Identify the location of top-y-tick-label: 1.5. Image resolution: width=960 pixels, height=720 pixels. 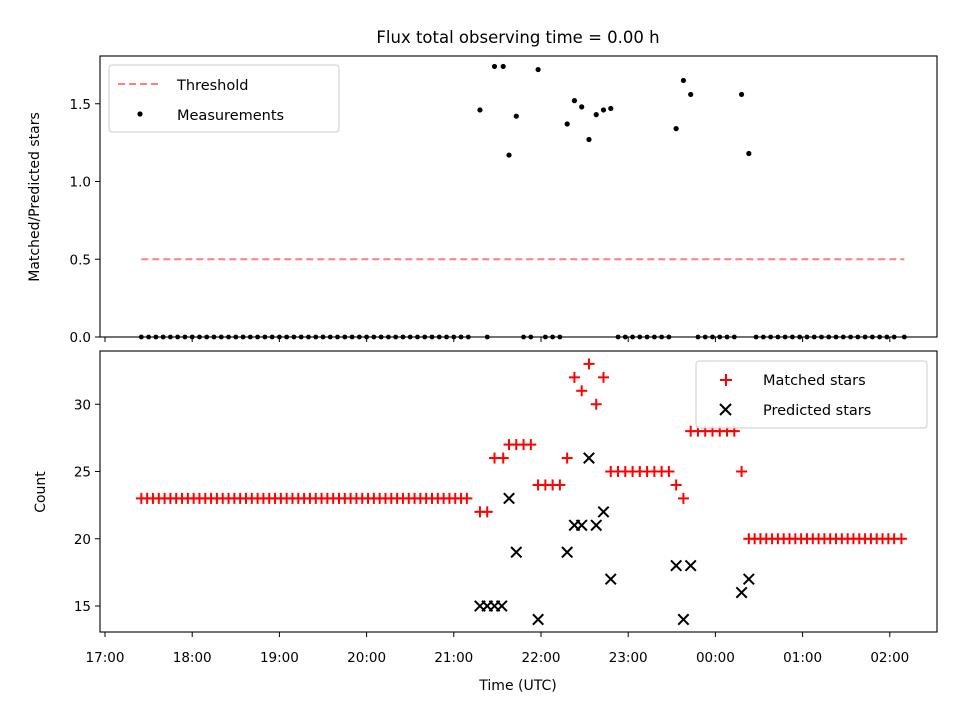
(80, 105).